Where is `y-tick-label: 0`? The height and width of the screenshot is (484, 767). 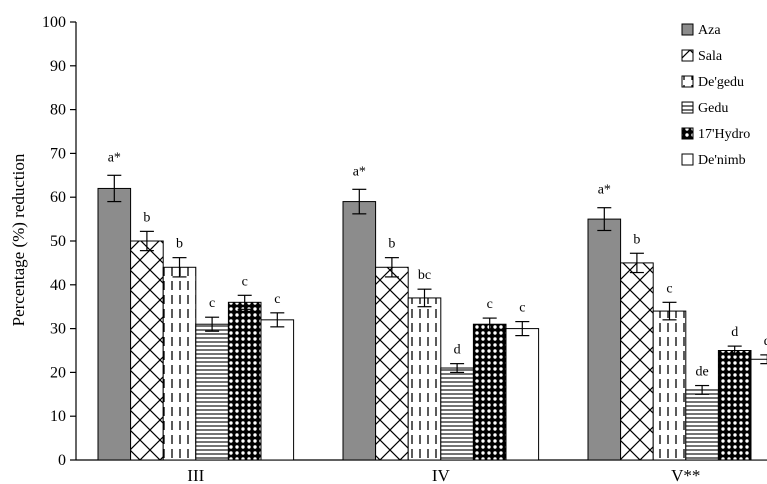 y-tick-label: 0 is located at coordinates (62, 460).